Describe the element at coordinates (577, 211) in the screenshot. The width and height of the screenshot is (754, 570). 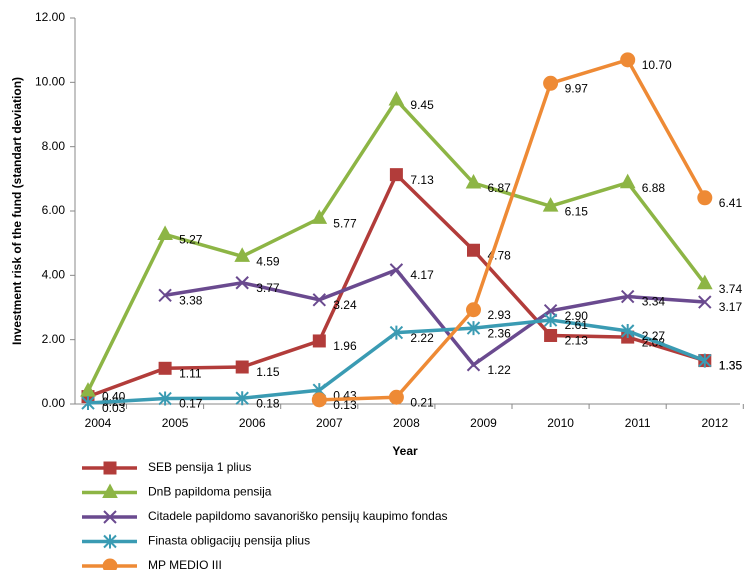
I see `value-label: 6.15` at that location.